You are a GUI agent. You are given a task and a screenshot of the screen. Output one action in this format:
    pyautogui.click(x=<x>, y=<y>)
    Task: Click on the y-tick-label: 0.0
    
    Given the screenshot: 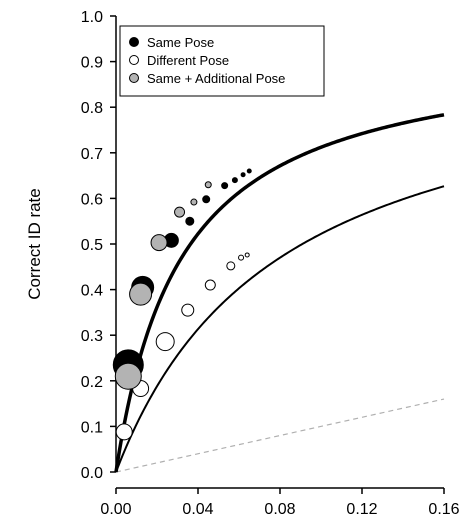 What is the action you would take?
    pyautogui.click(x=92, y=473)
    